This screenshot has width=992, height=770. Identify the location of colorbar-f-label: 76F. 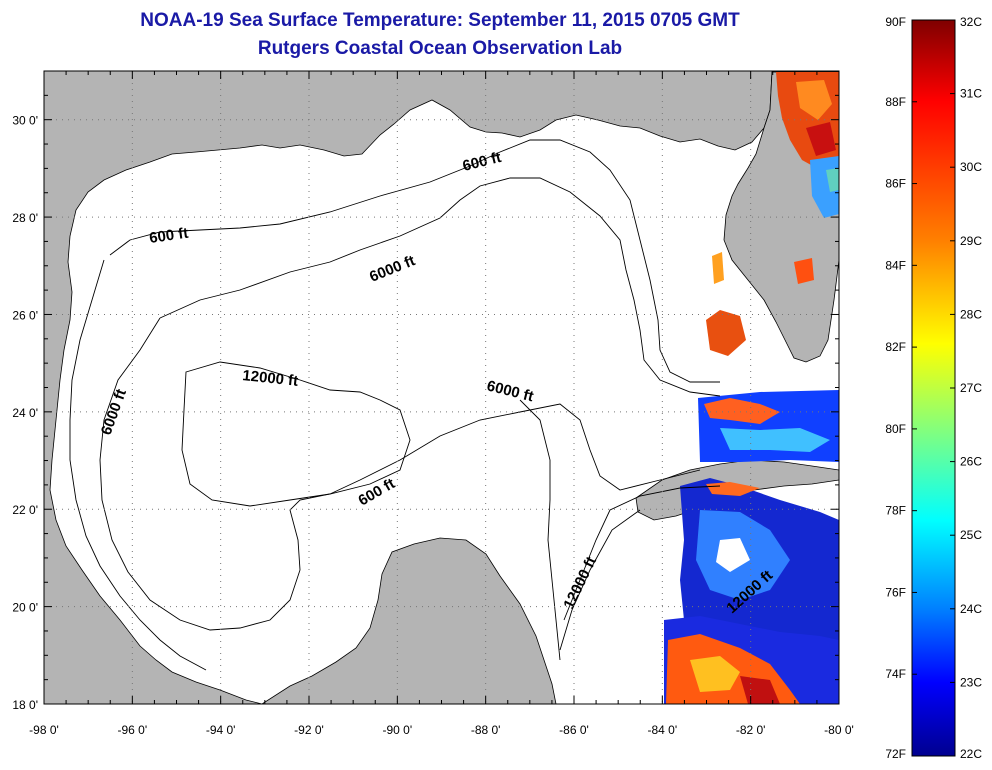
(895, 592).